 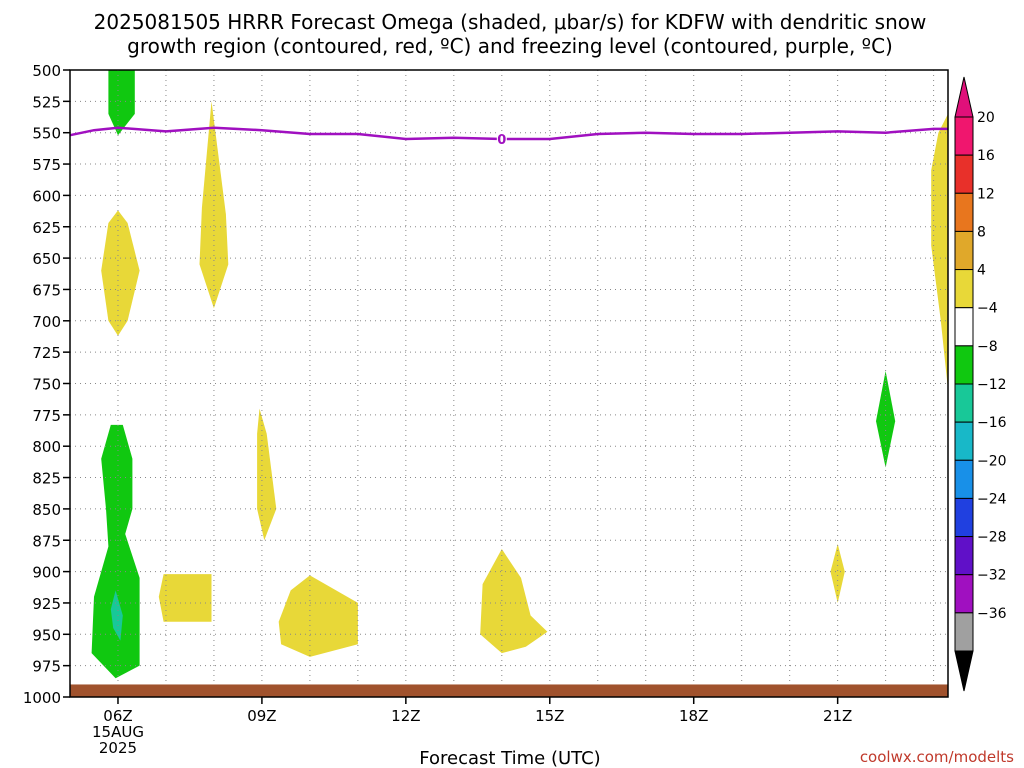 I want to click on colorbar: 20 16 12 8 4 −4 −8 −12 −16 −20 −24 −28 −32 −36, so click(x=980, y=384).